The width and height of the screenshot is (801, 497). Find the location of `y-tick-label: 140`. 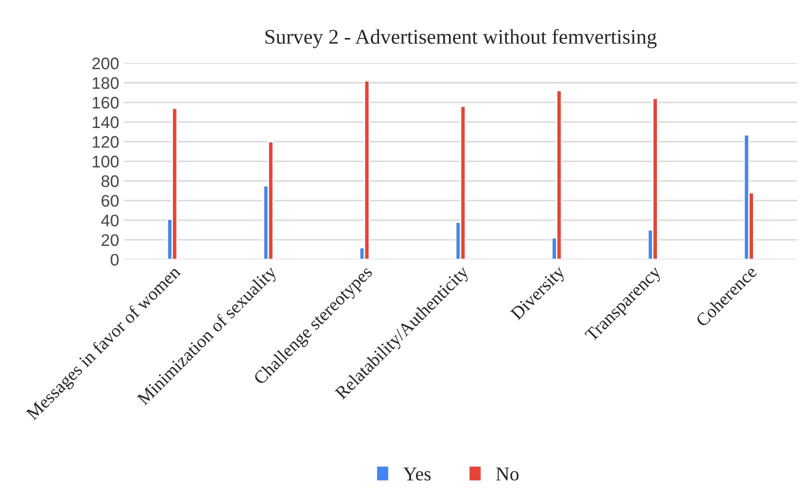

y-tick-label: 140 is located at coordinates (105, 122).